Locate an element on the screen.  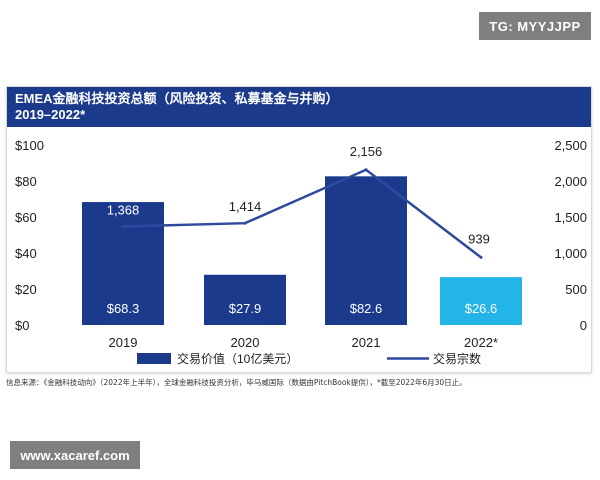
legend-bar-swatch is located at coordinates (154, 358).